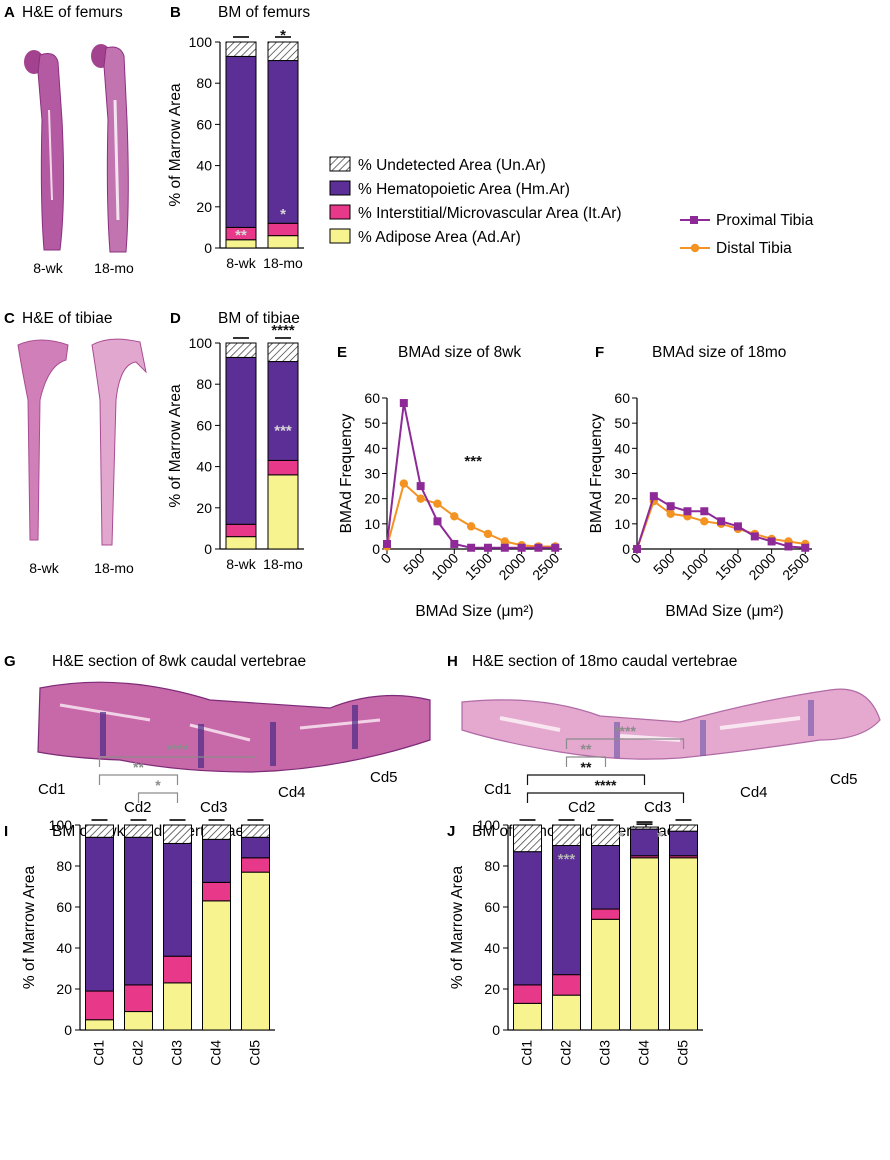 The height and width of the screenshot is (1160, 890). I want to click on b-ytick-label: 40, so click(204, 166).